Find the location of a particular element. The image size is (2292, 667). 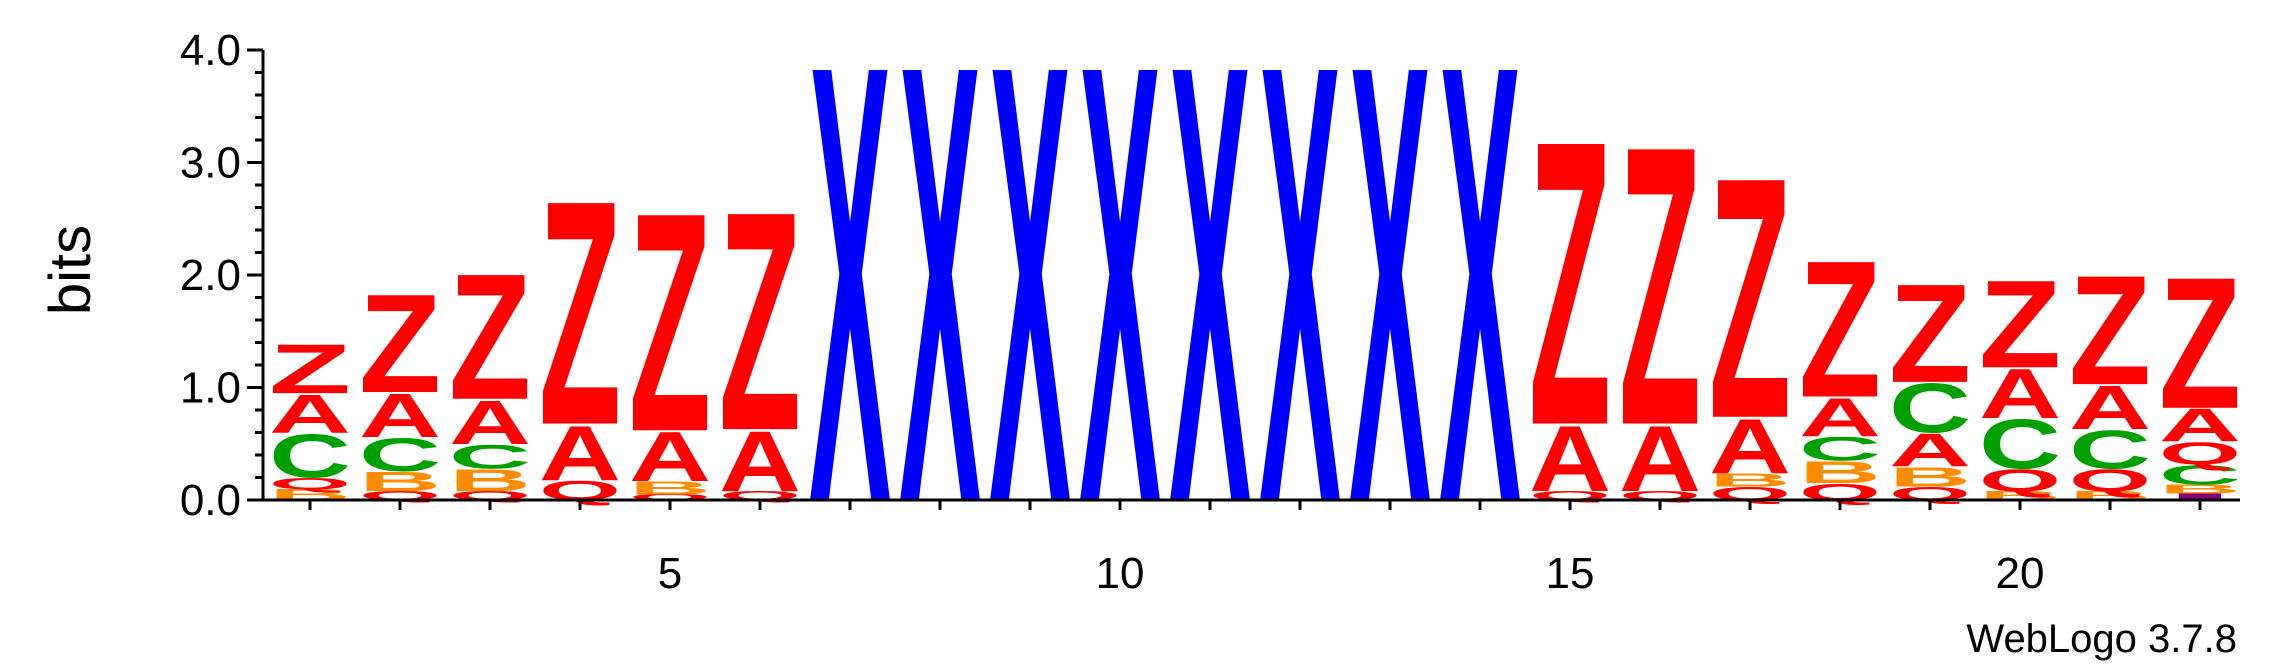

y-ticks: 0.0 1.0 2.0 3.0 4.0 is located at coordinates (221, 275).